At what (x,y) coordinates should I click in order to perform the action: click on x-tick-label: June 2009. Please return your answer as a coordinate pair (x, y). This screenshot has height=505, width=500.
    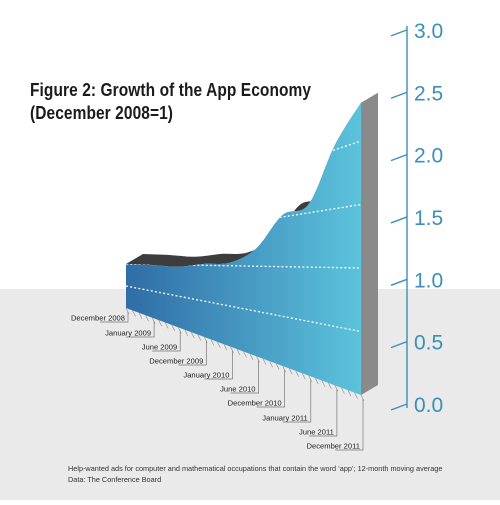
    Looking at the image, I should click on (159, 347).